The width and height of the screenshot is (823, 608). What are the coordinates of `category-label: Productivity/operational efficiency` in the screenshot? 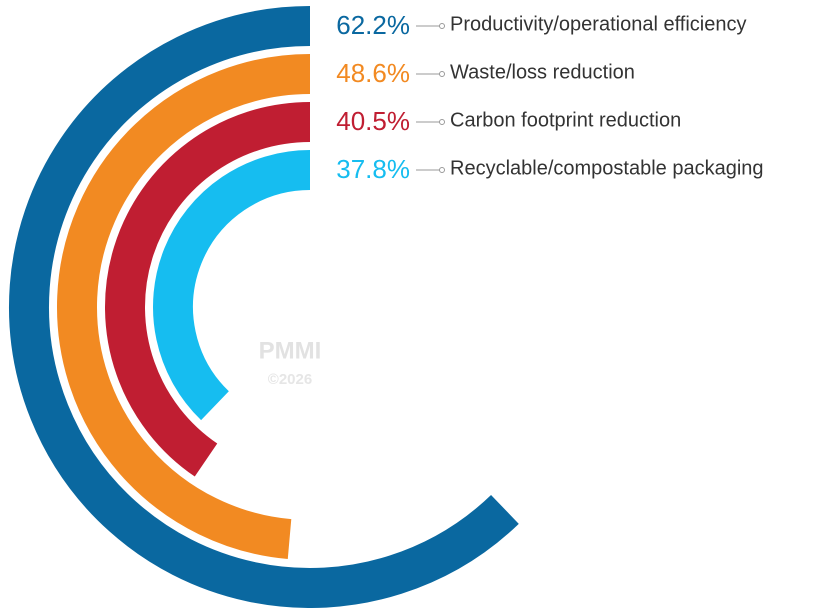 It's located at (598, 24).